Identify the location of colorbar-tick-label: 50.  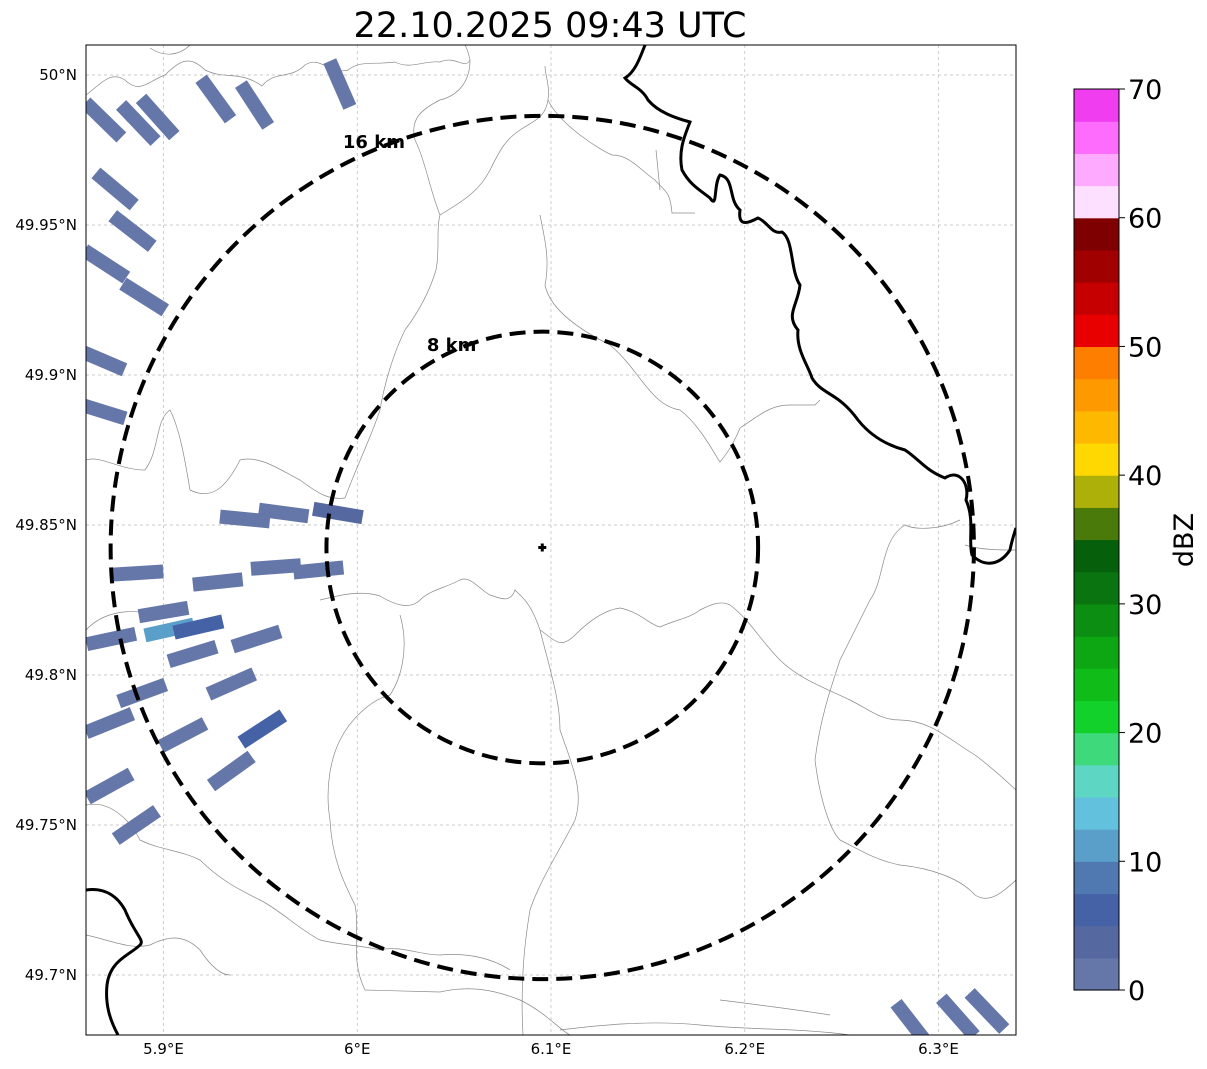
(1145, 347).